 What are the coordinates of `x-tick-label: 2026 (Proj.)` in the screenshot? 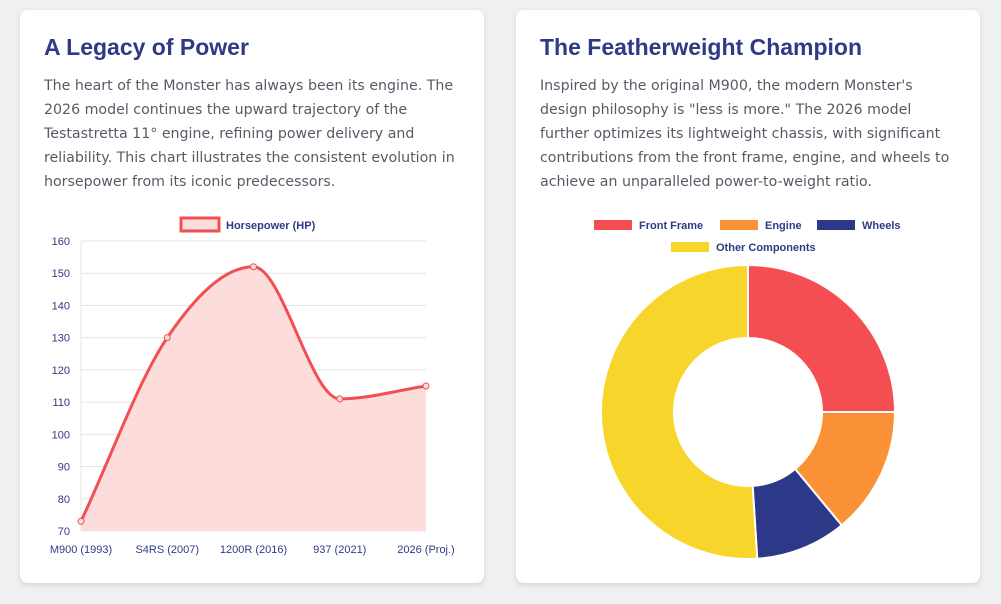 It's located at (425, 550).